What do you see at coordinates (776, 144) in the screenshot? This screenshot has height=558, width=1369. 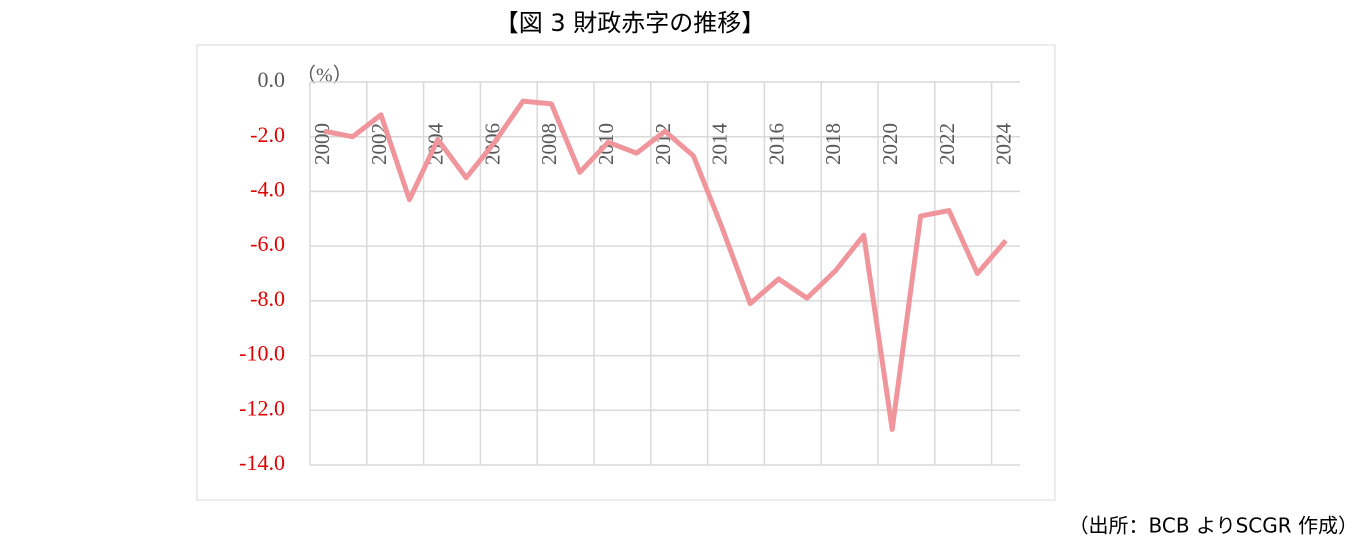 I see `x-tick-label: 2016` at bounding box center [776, 144].